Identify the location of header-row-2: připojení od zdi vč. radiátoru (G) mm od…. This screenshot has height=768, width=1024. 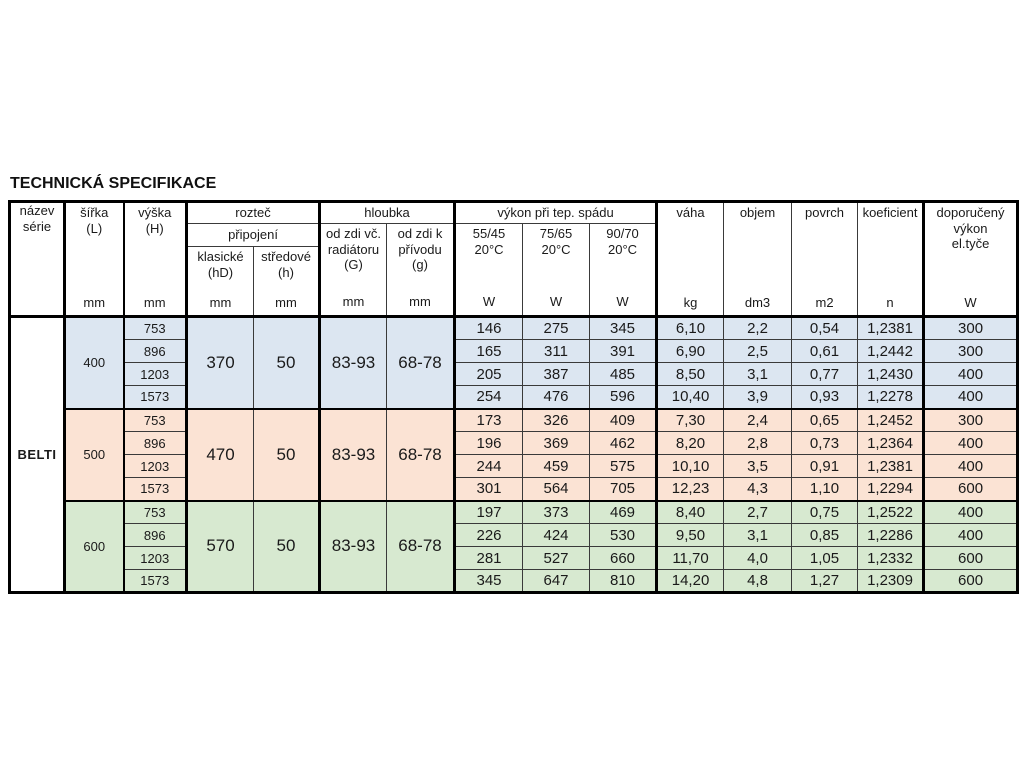
(514, 270).